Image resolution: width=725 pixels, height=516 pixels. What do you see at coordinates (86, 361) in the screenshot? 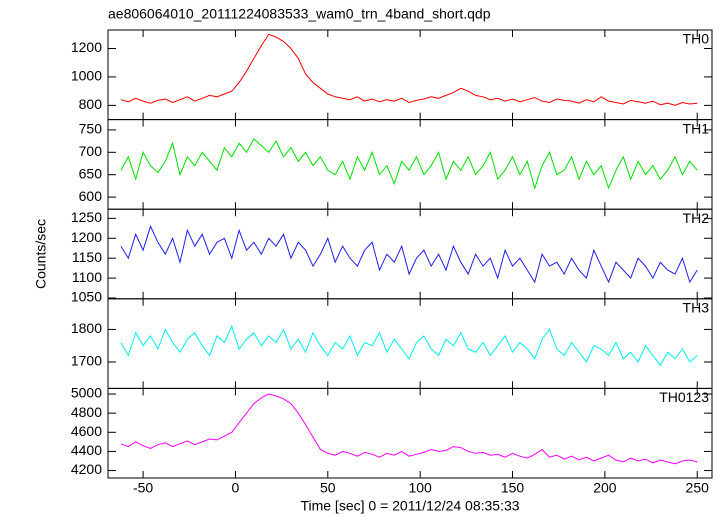
I see `y-tick-label: 1700` at bounding box center [86, 361].